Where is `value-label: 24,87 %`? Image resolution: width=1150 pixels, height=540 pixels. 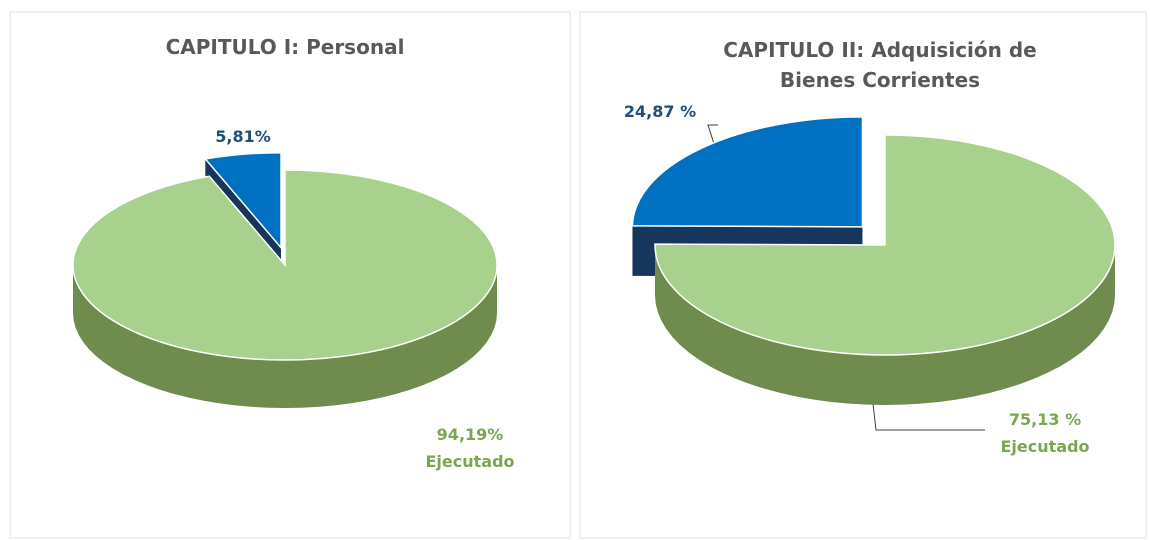
value-label: 24,87 % is located at coordinates (660, 111).